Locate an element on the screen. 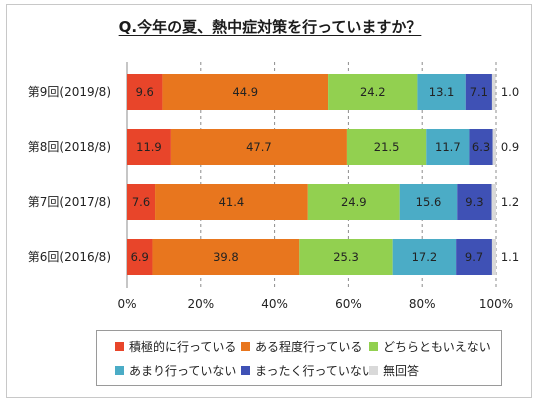  data-label: 9.7 is located at coordinates (474, 257).